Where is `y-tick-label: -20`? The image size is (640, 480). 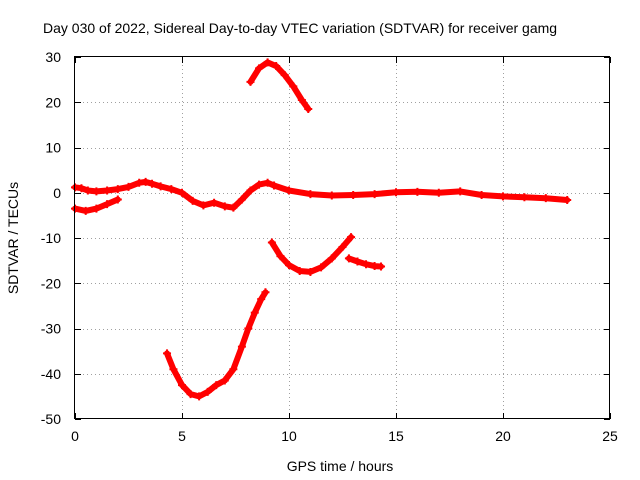 y-tick-label: -20 is located at coordinates (51, 283).